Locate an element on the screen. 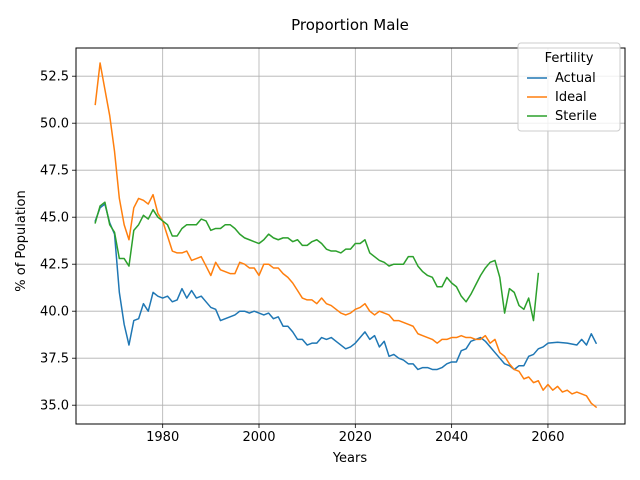 This screenshot has width=640, height=480. legend-label-ideal: Ideal is located at coordinates (571, 97).